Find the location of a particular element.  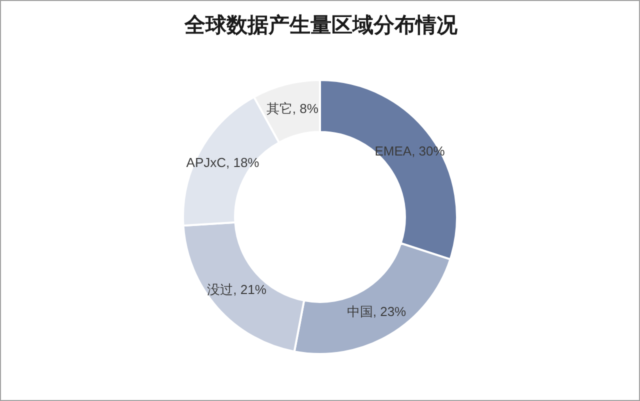

slice-label: APJxC, 18% is located at coordinates (223, 162).